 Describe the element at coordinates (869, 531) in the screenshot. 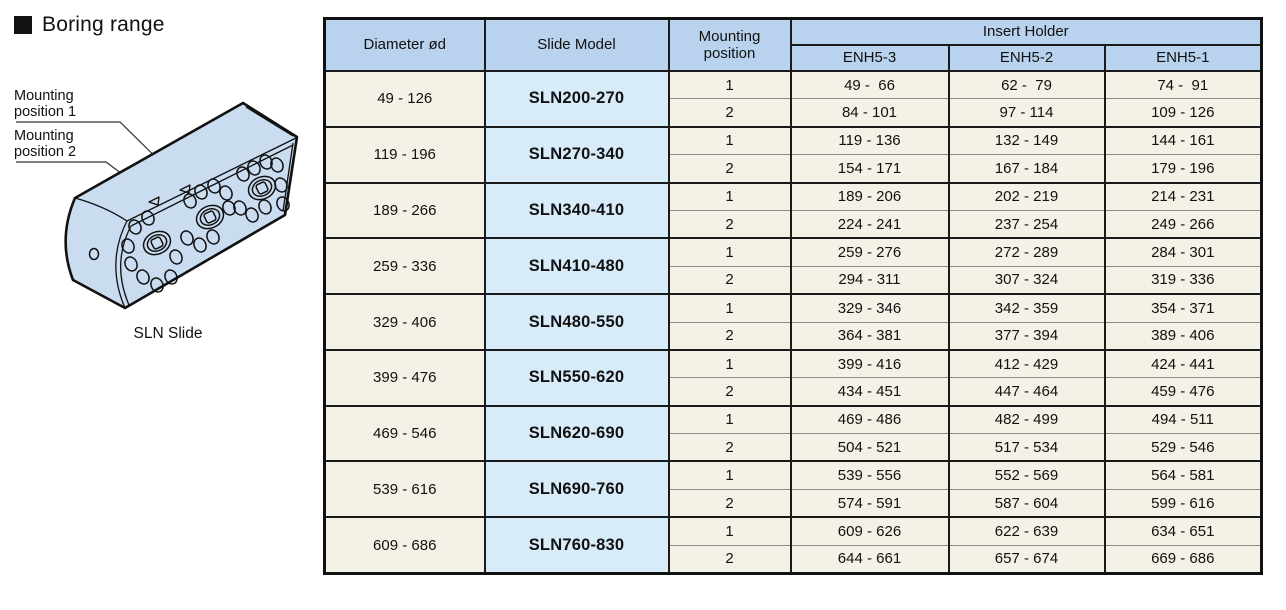

I see `range-cell: 609 - 626` at that location.